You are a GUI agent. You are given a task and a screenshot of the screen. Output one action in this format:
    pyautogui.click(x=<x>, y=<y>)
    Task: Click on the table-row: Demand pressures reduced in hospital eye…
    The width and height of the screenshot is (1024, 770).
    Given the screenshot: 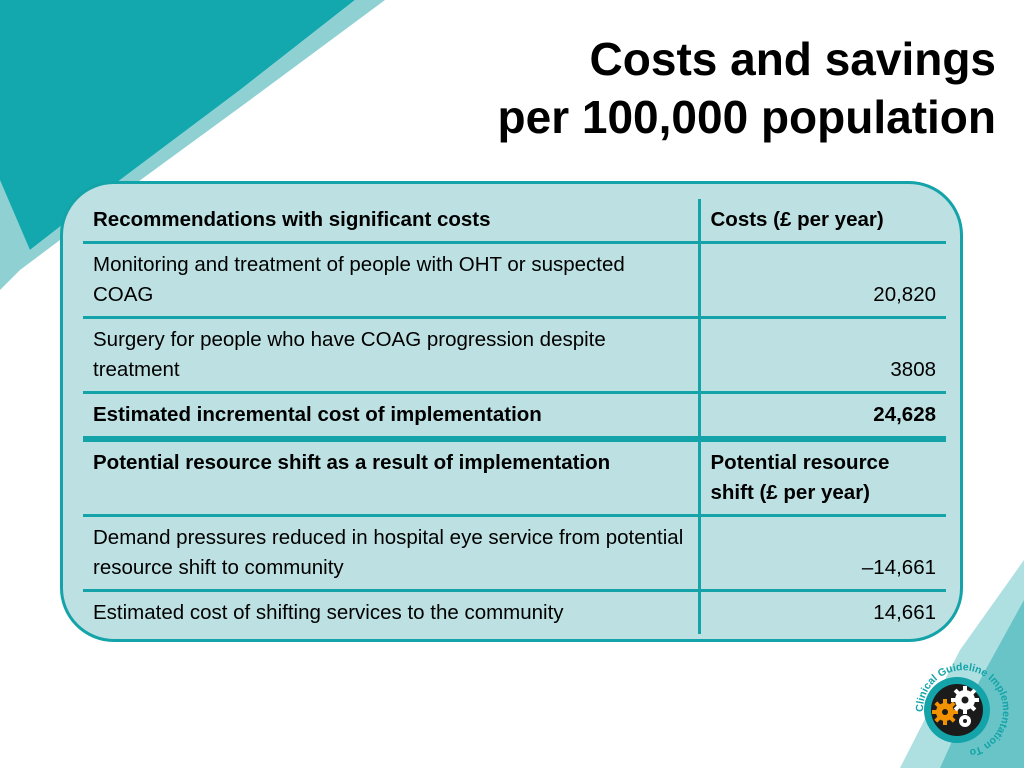 What is the action you would take?
    pyautogui.click(x=514, y=553)
    